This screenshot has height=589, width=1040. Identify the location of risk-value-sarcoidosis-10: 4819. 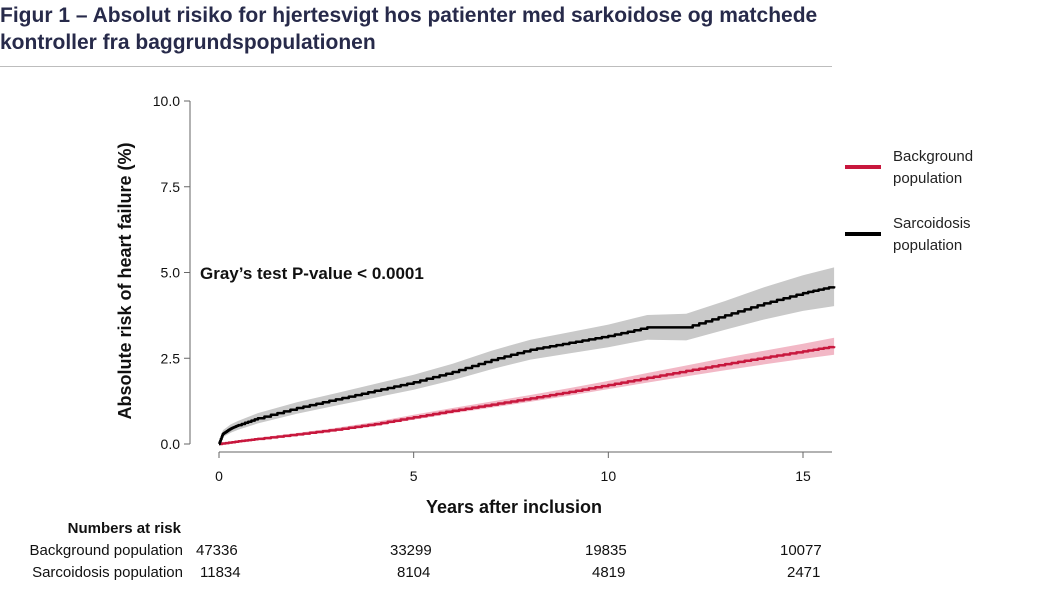
(609, 572).